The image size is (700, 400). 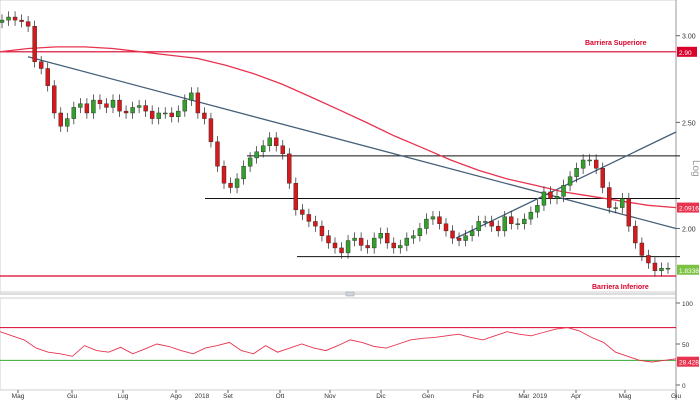 I want to click on upper-barrier-tag, so click(x=687, y=51).